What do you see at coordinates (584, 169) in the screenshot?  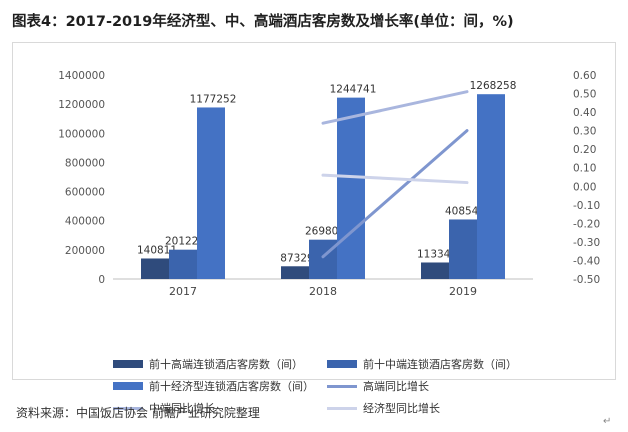 I see `y-right-tick-label: 0.10` at bounding box center [584, 169].